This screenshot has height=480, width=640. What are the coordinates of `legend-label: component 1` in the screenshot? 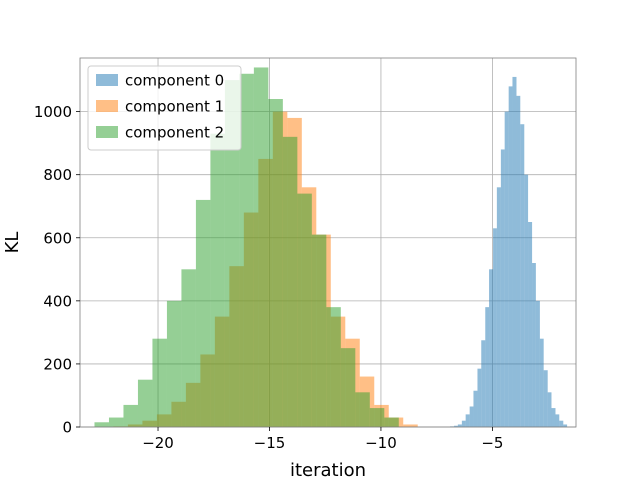 It's located at (174, 107).